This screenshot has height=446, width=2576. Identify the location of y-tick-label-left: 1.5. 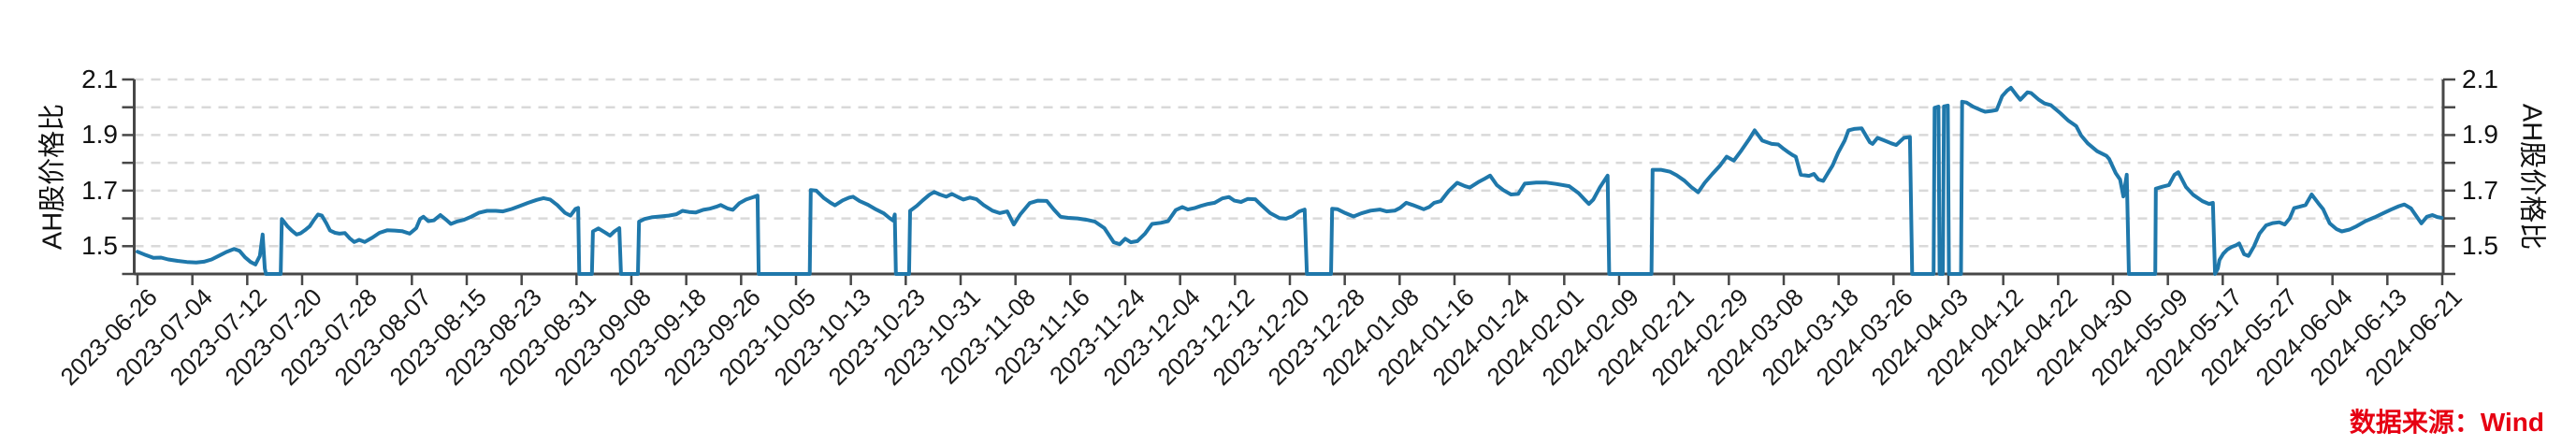
(99, 246).